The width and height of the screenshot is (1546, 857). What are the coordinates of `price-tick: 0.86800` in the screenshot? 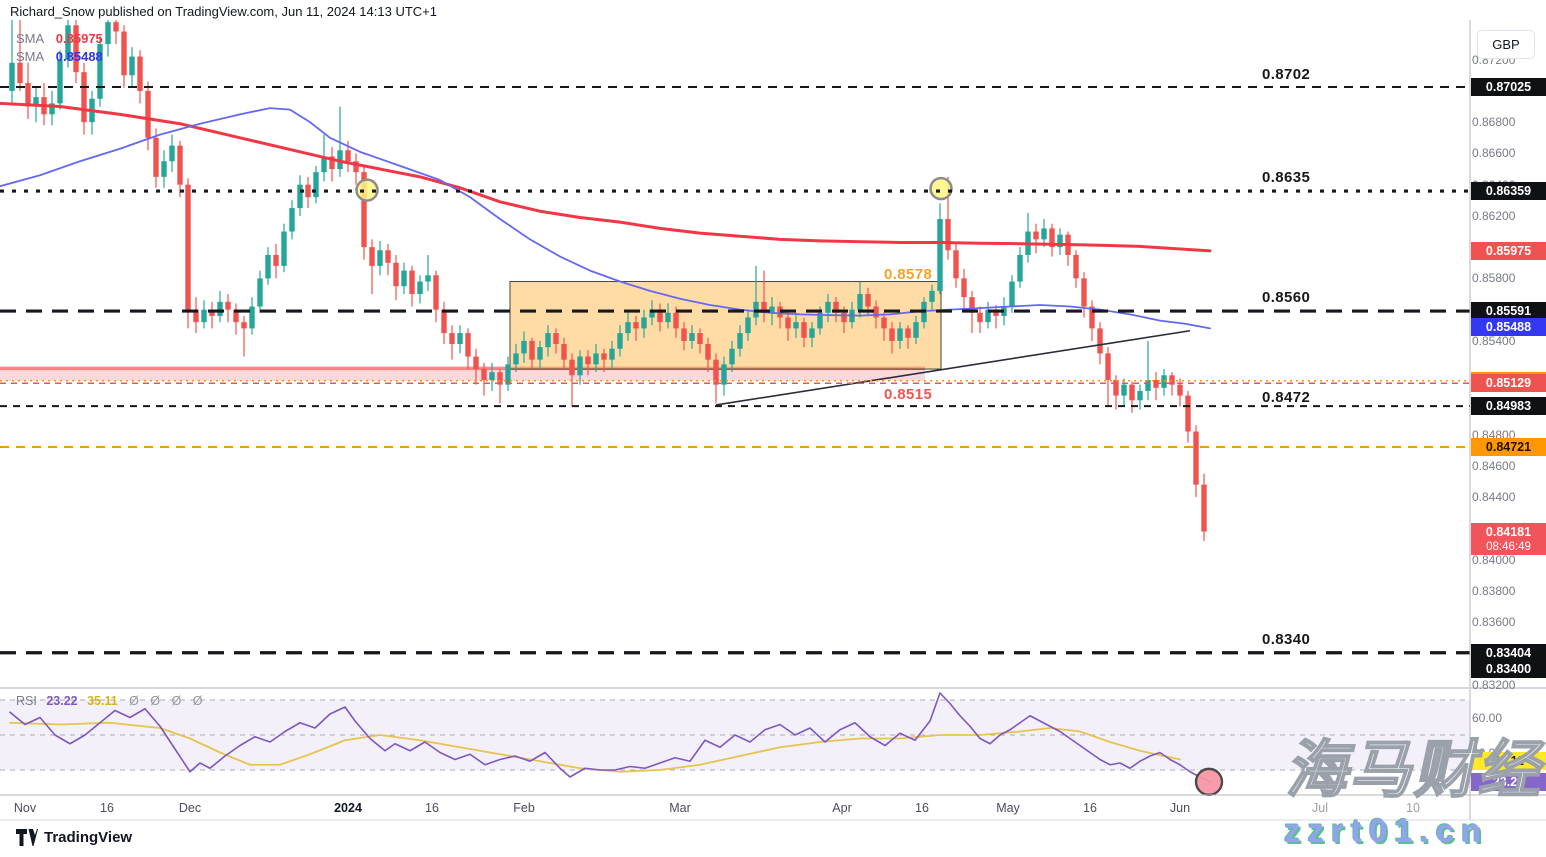 It's located at (1494, 122).